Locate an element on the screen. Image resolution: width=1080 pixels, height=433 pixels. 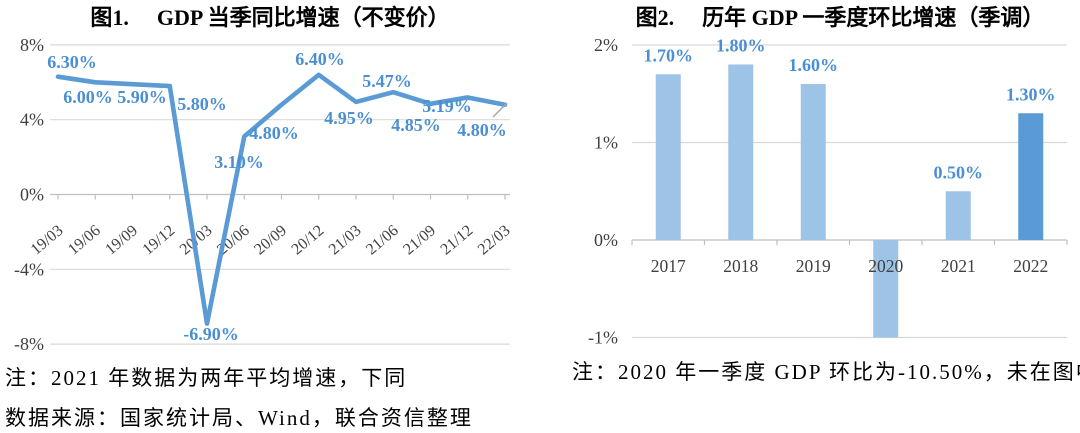
x-tick-label: 19/09 is located at coordinates (121, 240).